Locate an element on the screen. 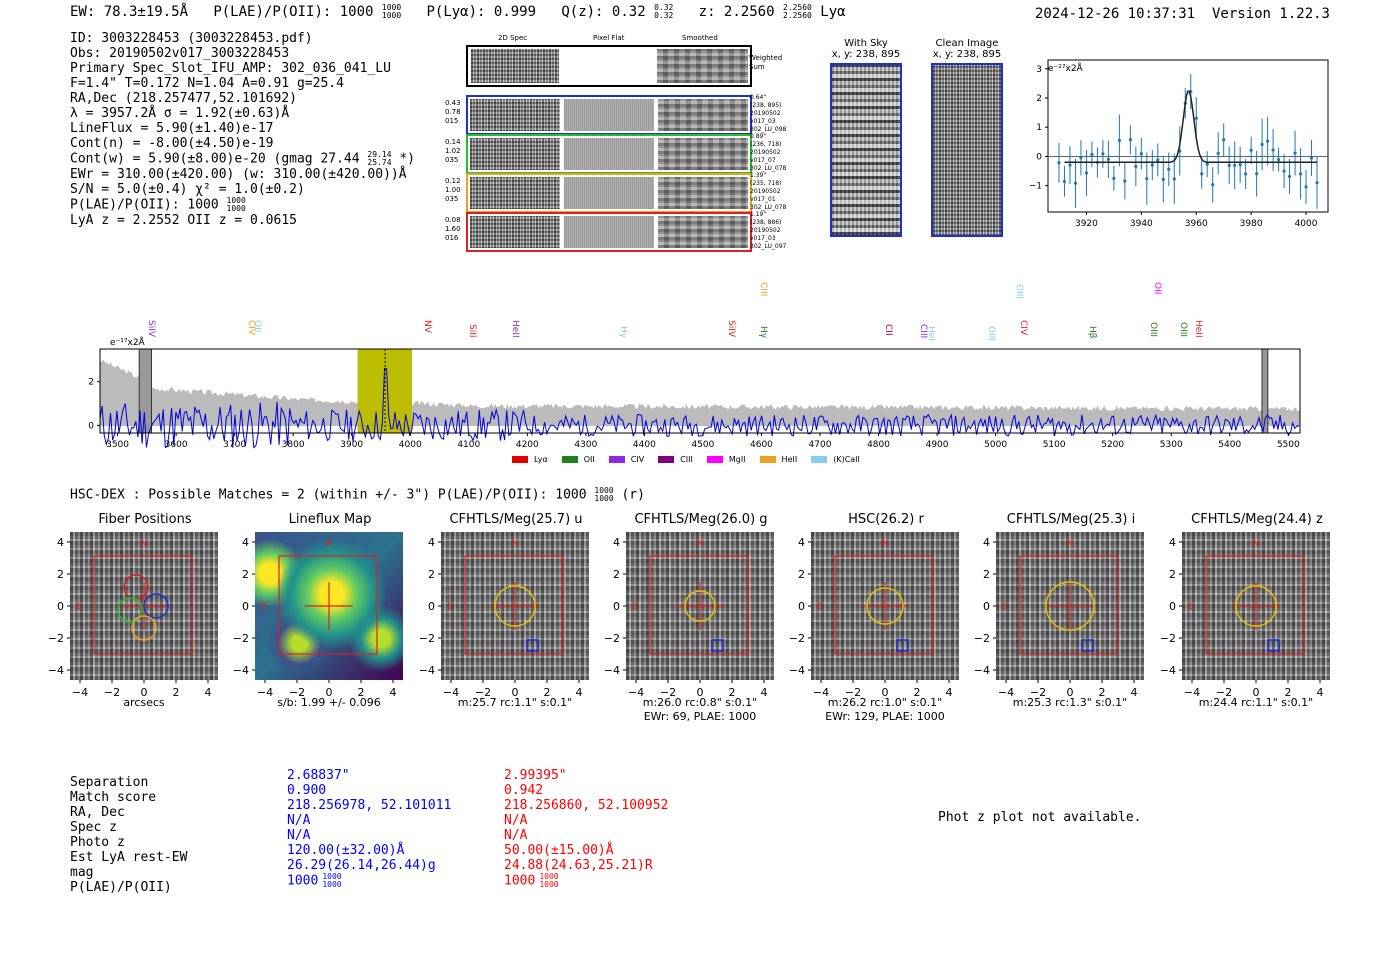 This screenshot has width=1400, height=953. match-label: Match score is located at coordinates (113, 797).